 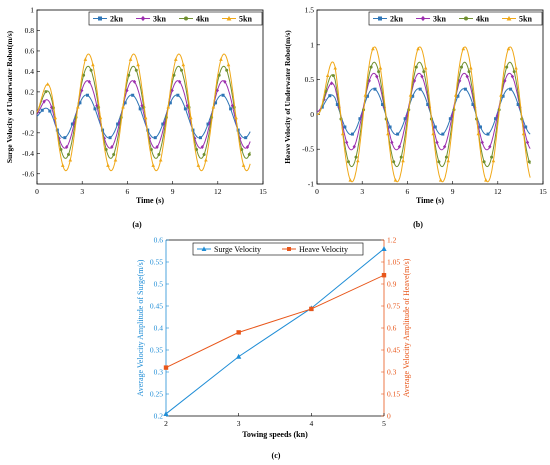 I want to click on b-series-line-3kn, so click(x=423, y=111).